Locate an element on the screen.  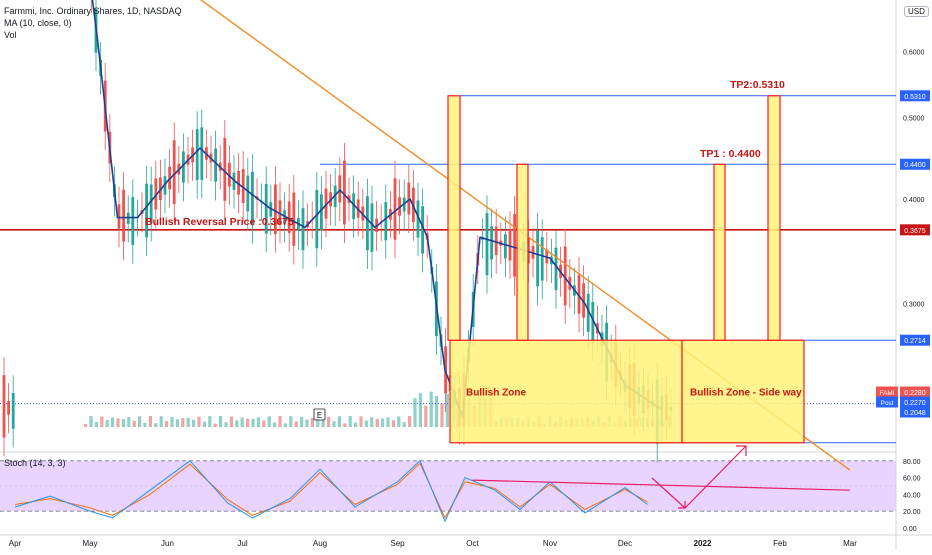
time-tick-label: Jun is located at coordinates (167, 543).